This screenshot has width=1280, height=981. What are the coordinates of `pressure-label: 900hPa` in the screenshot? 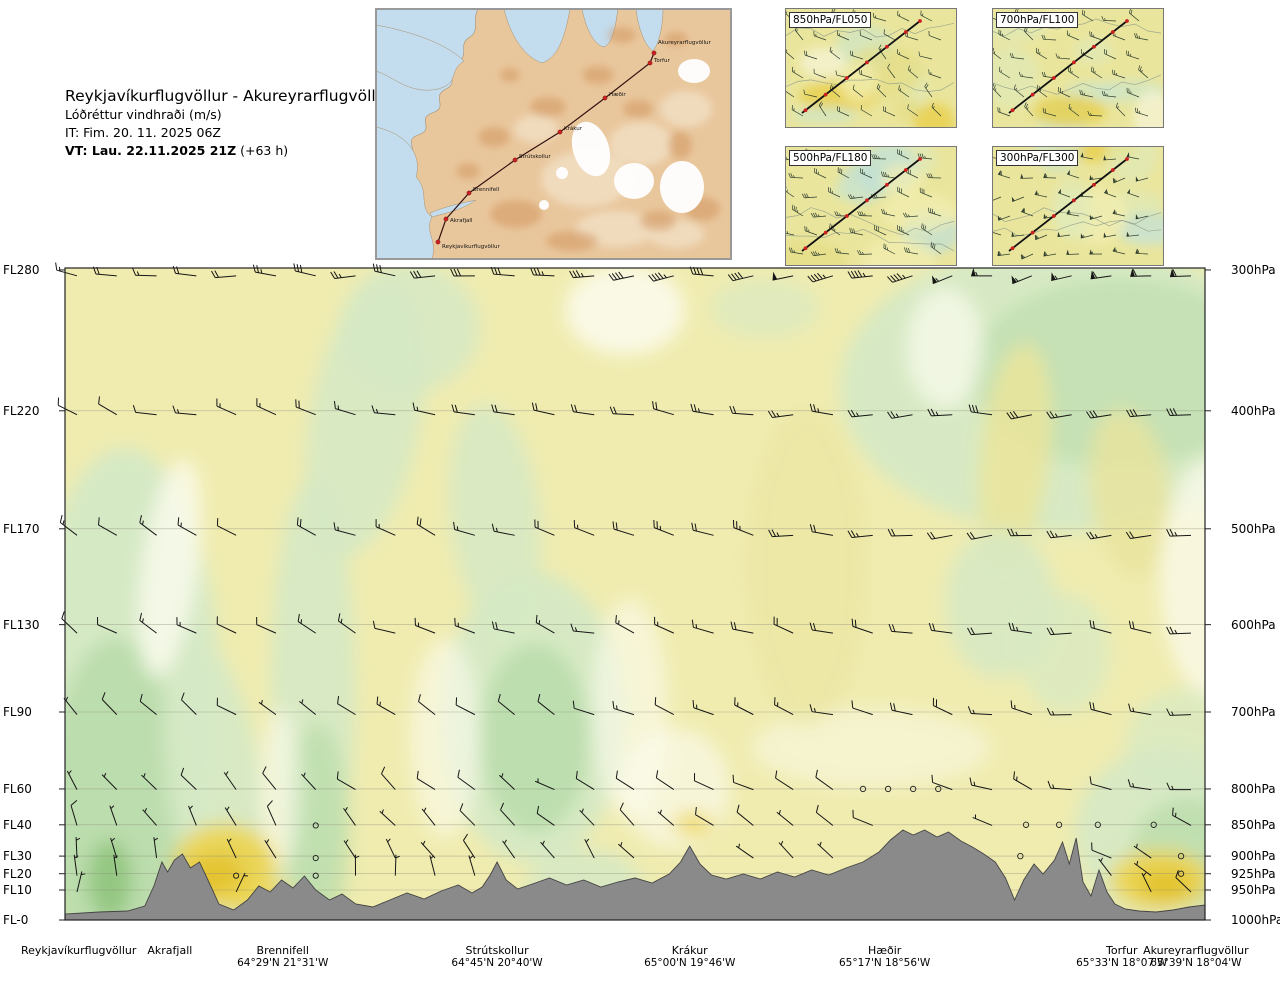 It's located at (1253, 856).